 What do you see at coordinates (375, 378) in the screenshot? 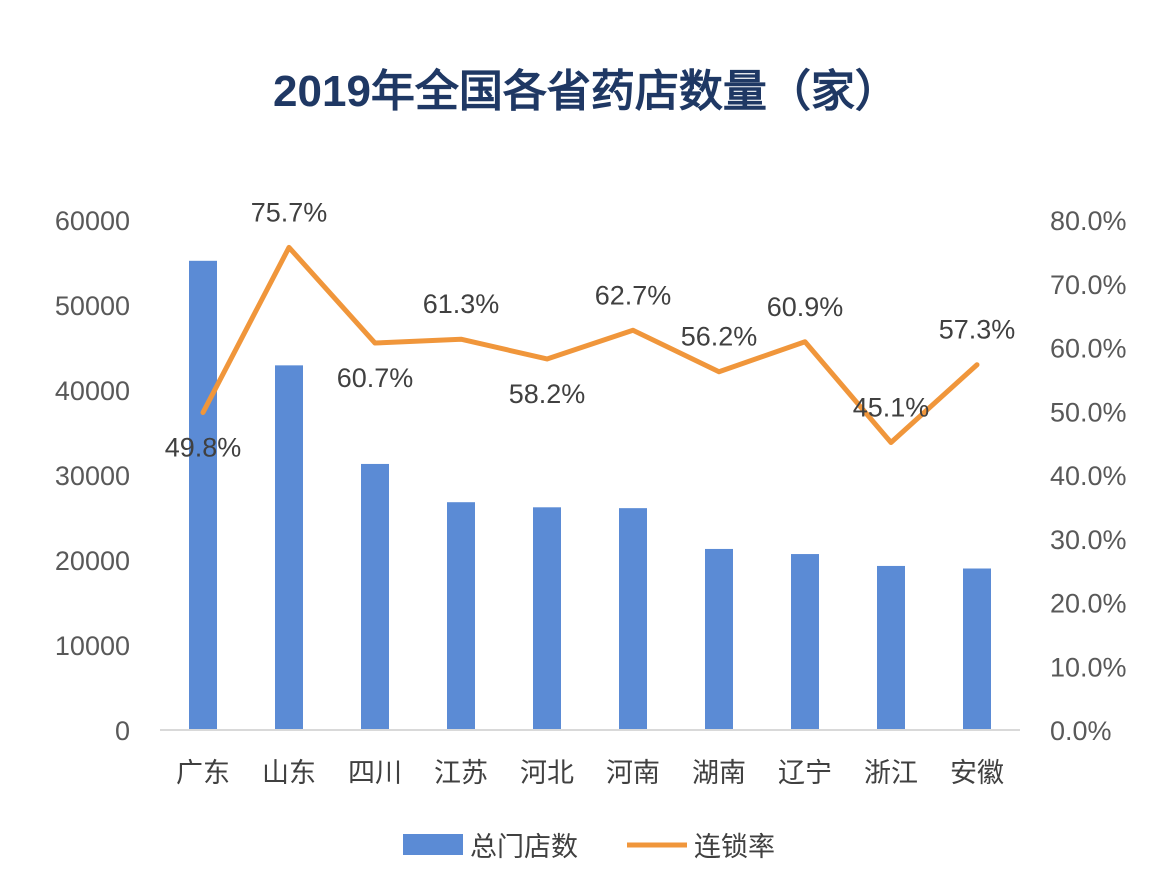
I see `line-data-label: 60.7%` at bounding box center [375, 378].